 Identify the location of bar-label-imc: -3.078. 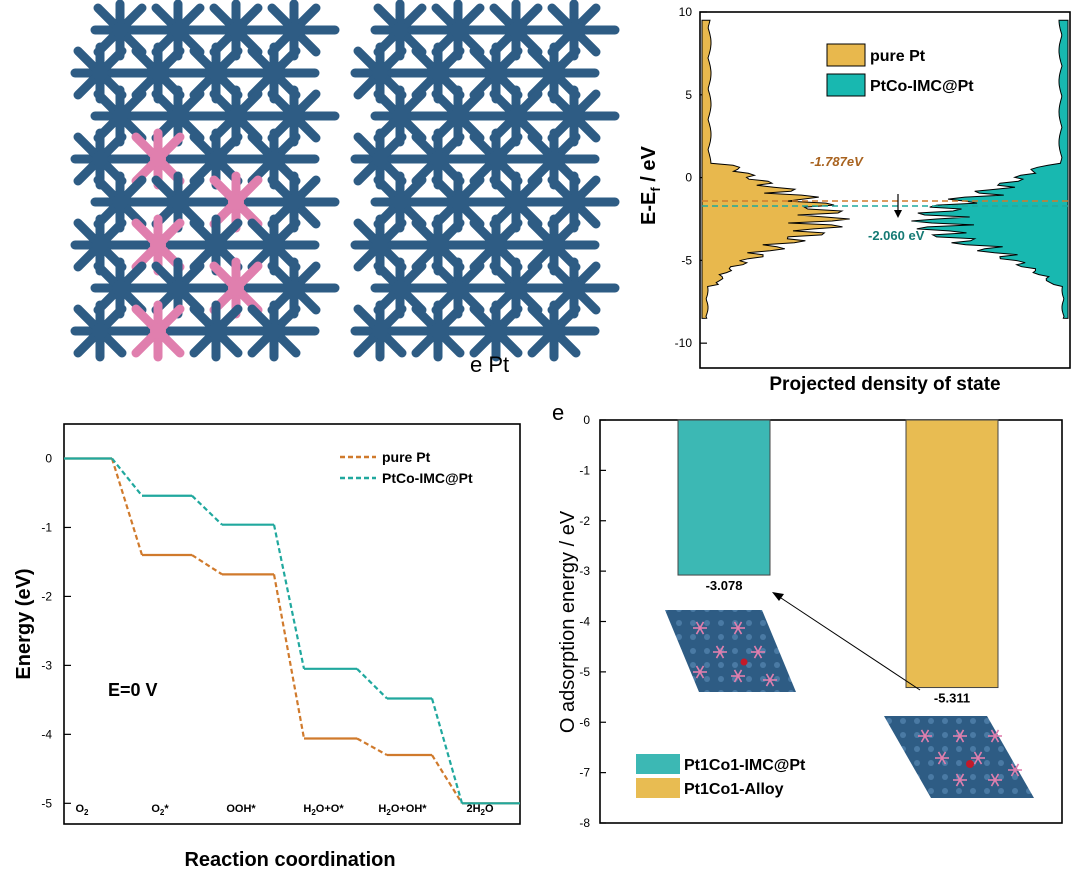
(724, 585).